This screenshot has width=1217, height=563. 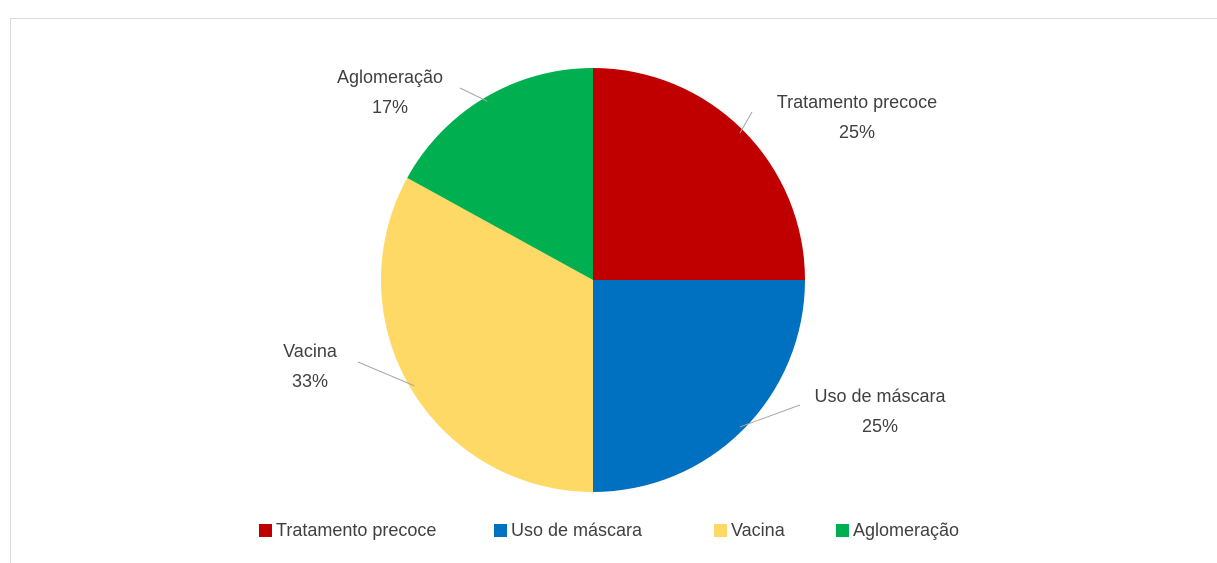 I want to click on legend-label: Vacina, so click(x=758, y=530).